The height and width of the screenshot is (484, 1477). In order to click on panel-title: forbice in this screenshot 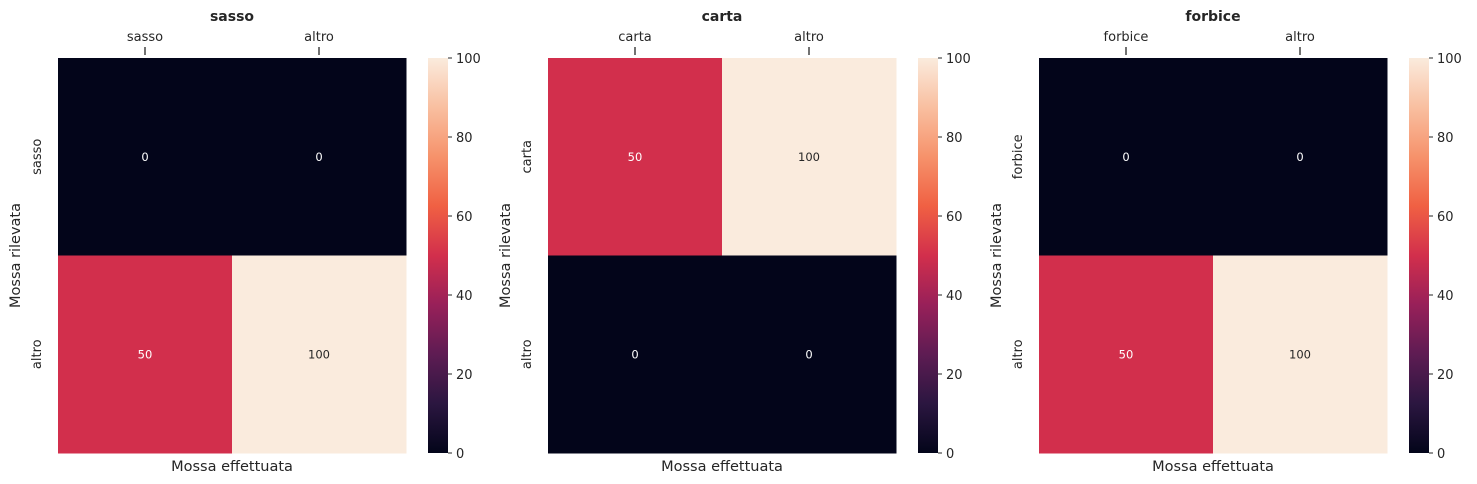, I will do `click(1212, 17)`.